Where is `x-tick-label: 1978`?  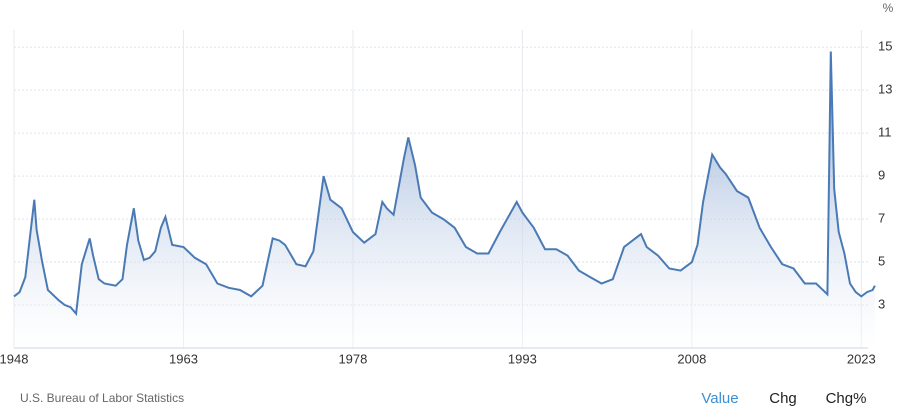
x-tick-label: 1978 is located at coordinates (352, 358).